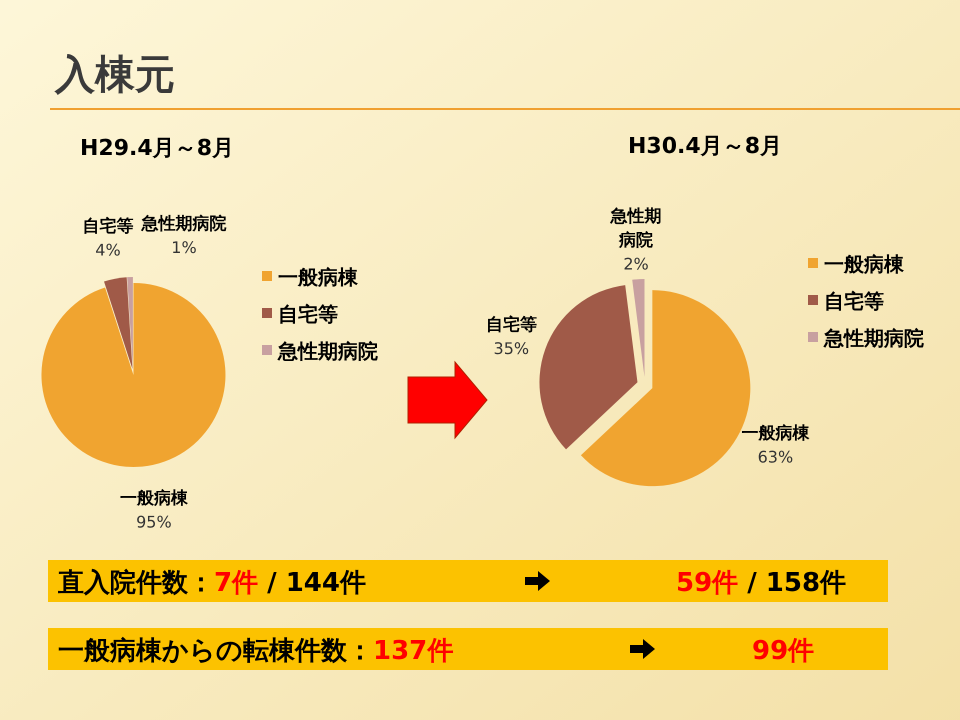  I want to click on annotation: 一般病棟からの転棟件数：137件, so click(256, 651).